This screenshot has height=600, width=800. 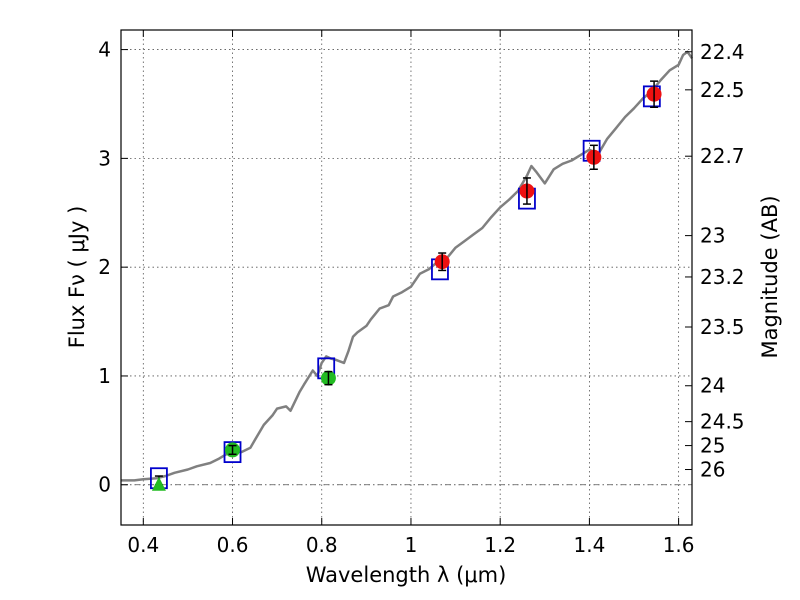 What do you see at coordinates (589, 545) in the screenshot?
I see `x-tick-label: 1.4` at bounding box center [589, 545].